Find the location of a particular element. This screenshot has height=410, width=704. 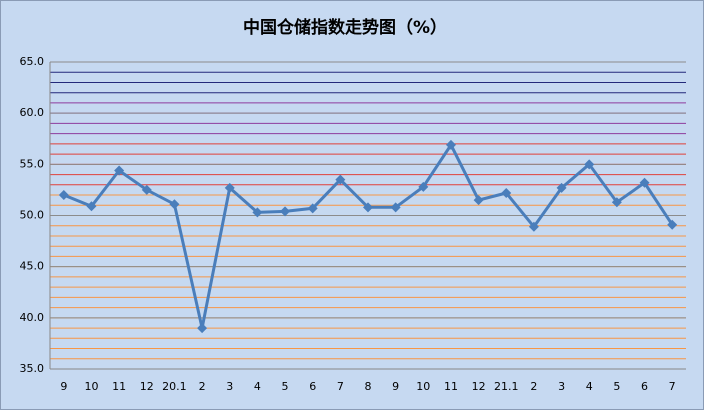

y-tick-label: 55.0 is located at coordinates (32, 163).